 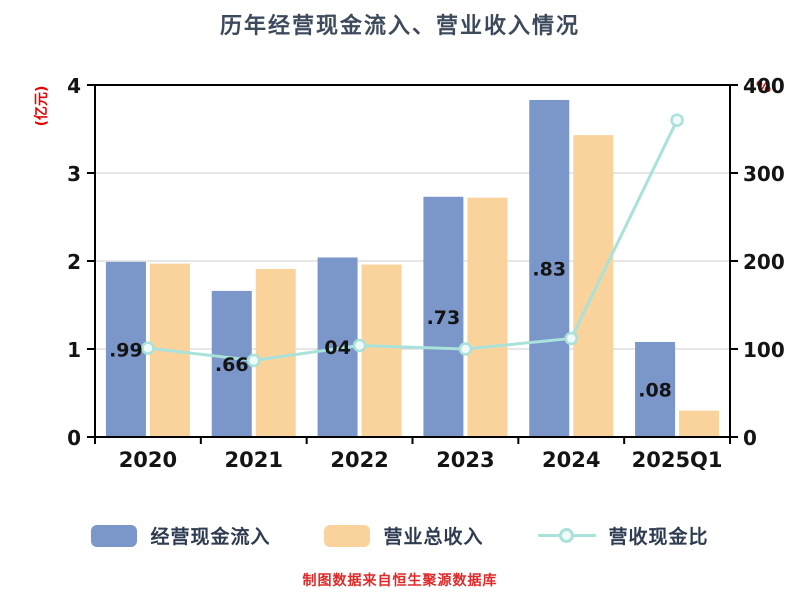 What do you see at coordinates (74, 174) in the screenshot?
I see `y-left-tick-label-3: 3` at bounding box center [74, 174].